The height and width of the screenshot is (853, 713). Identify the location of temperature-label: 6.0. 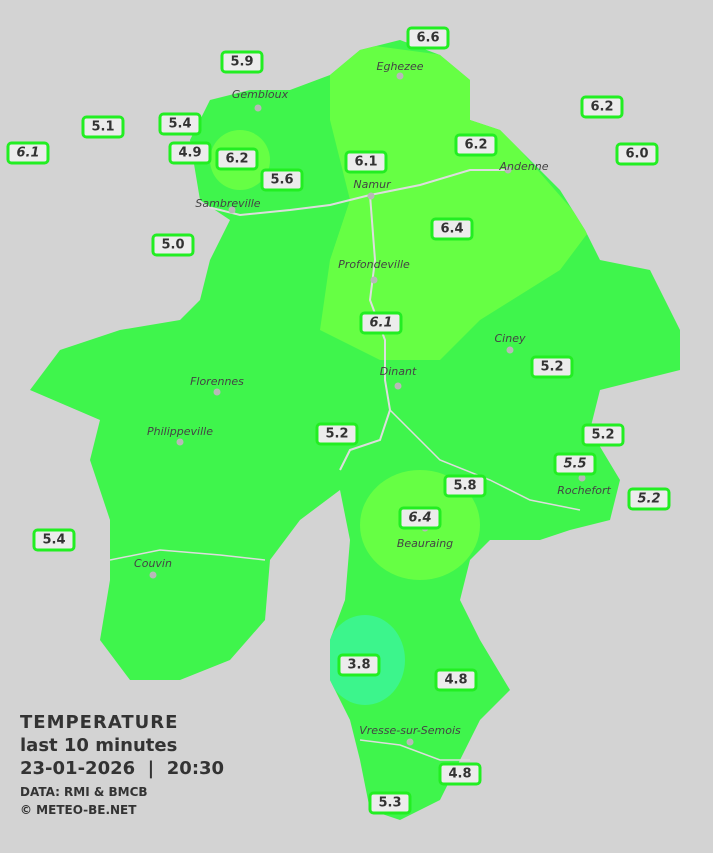
(637, 154).